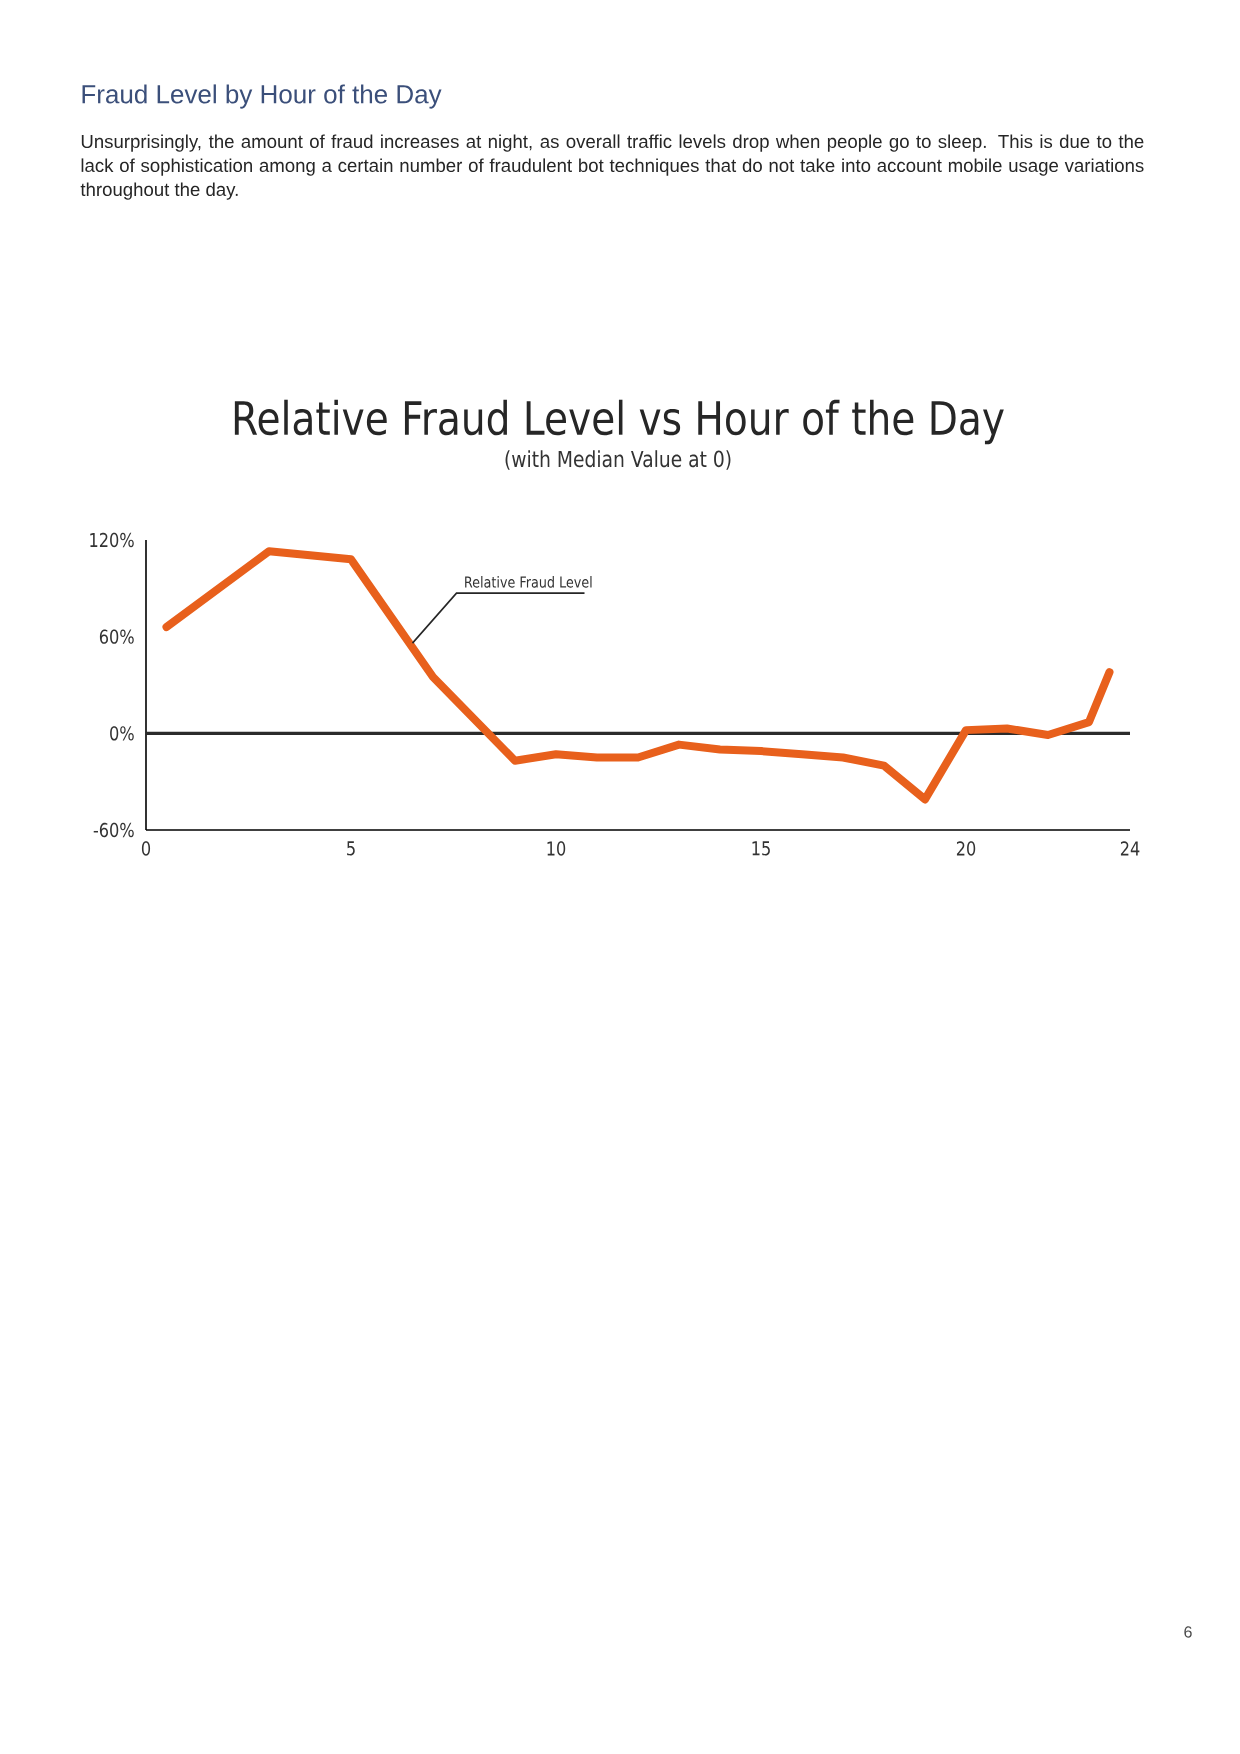 The image size is (1240, 1754). I want to click on chart-title: Relative Fraud Level vs Hour of the Day, so click(619, 422).